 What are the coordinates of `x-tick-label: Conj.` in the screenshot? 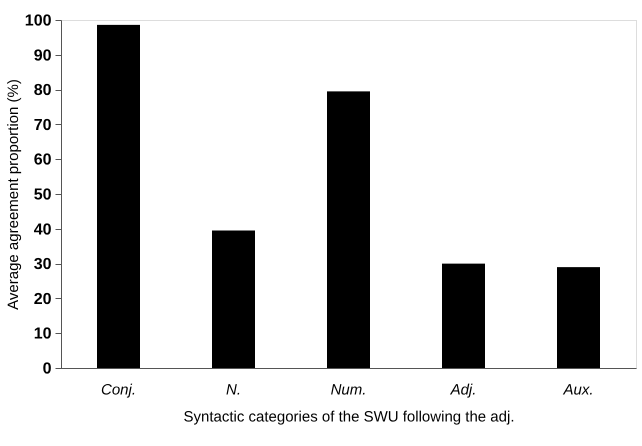 It's located at (118, 390).